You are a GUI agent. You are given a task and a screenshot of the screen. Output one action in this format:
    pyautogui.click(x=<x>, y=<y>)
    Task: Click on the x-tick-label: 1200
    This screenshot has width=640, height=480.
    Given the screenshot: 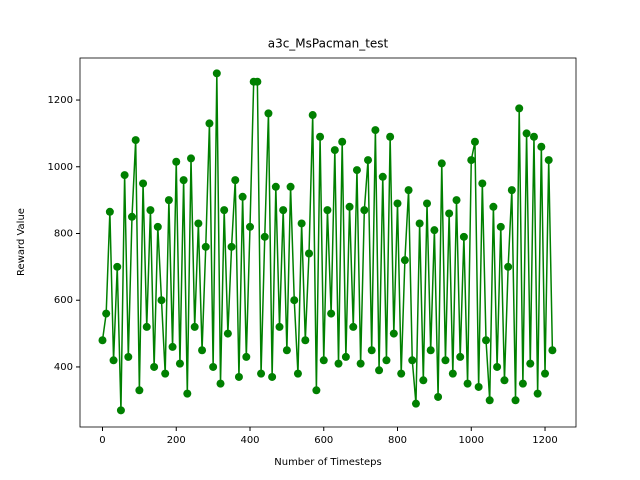 What is the action you would take?
    pyautogui.click(x=544, y=440)
    